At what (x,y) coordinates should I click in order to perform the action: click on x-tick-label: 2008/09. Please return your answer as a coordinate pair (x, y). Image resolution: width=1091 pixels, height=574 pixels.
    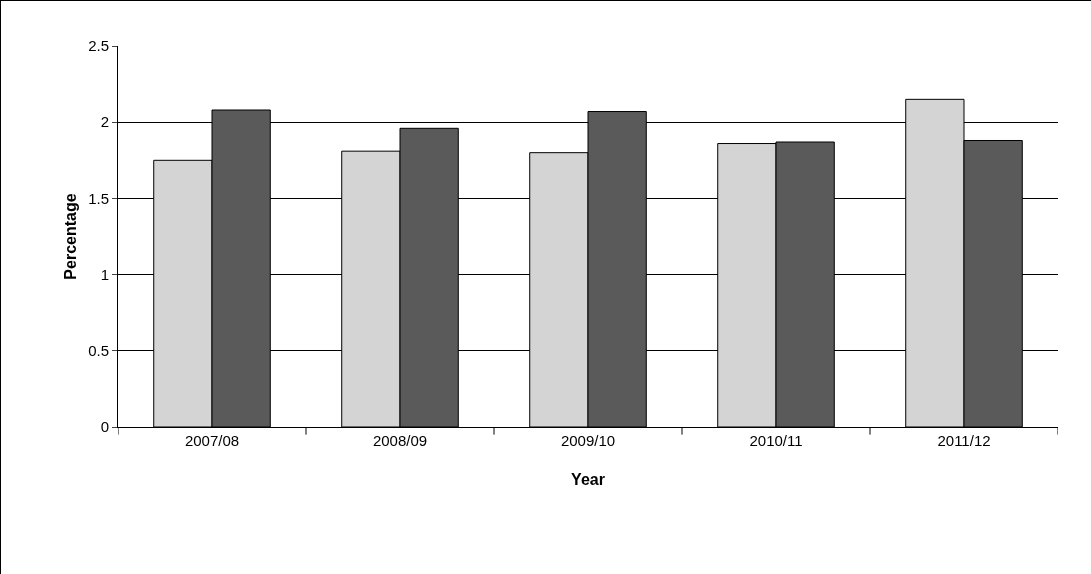
    Looking at the image, I should click on (400, 440).